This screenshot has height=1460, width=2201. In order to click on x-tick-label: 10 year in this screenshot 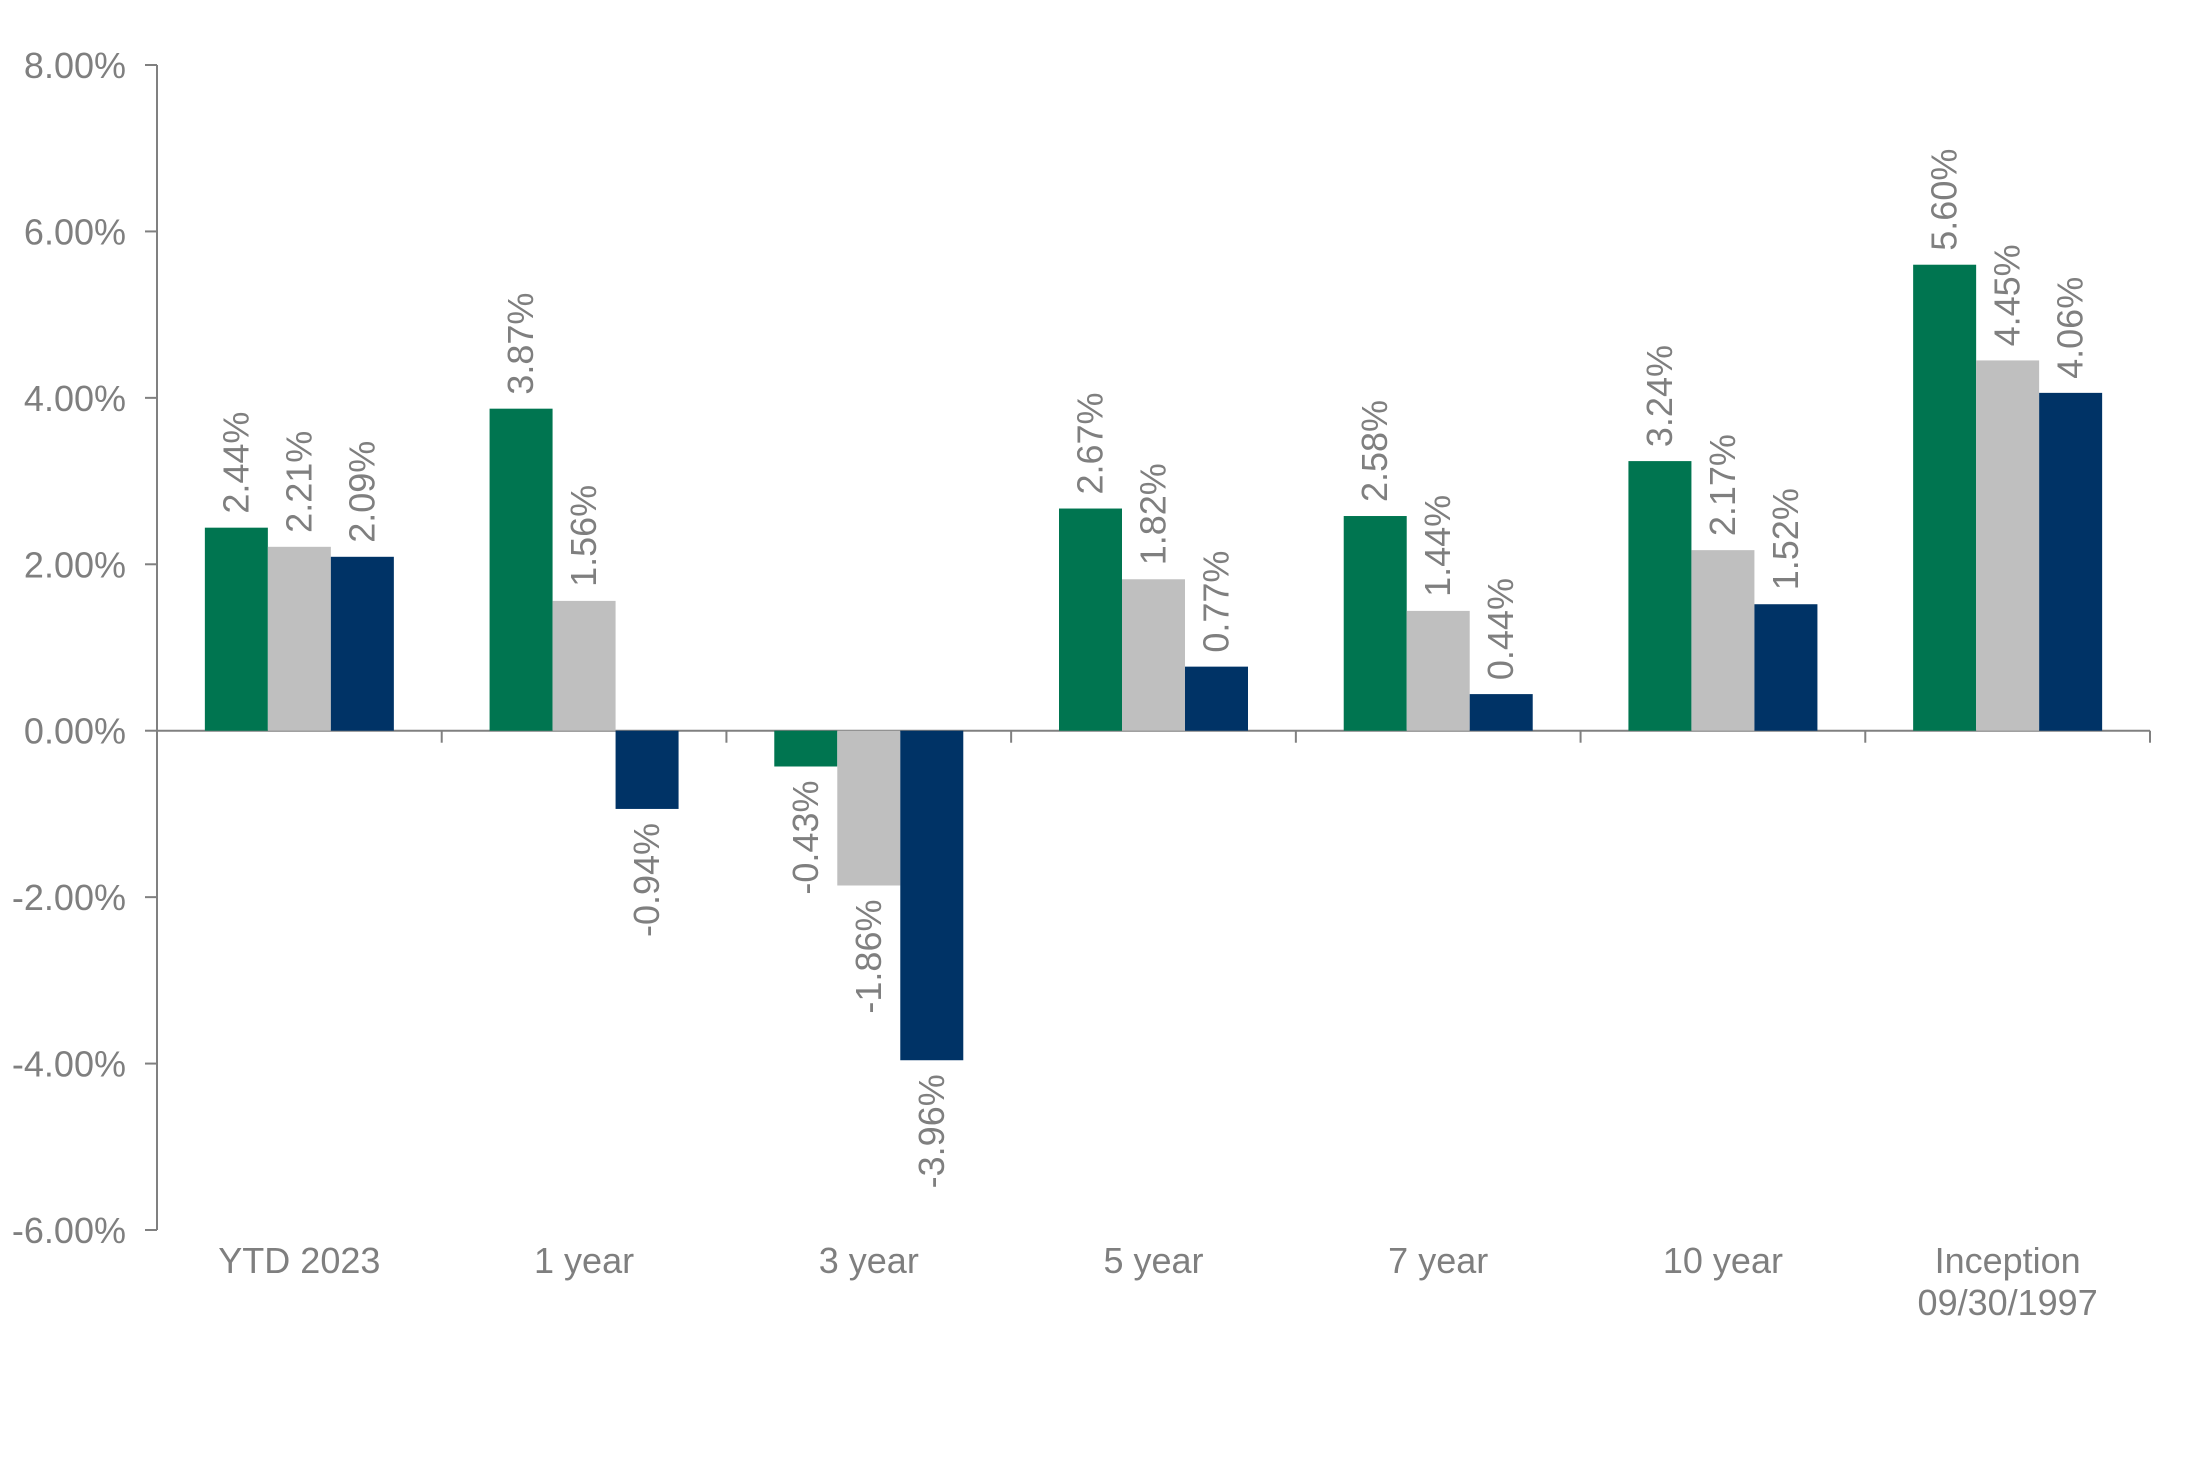, I will do `click(1723, 1260)`.